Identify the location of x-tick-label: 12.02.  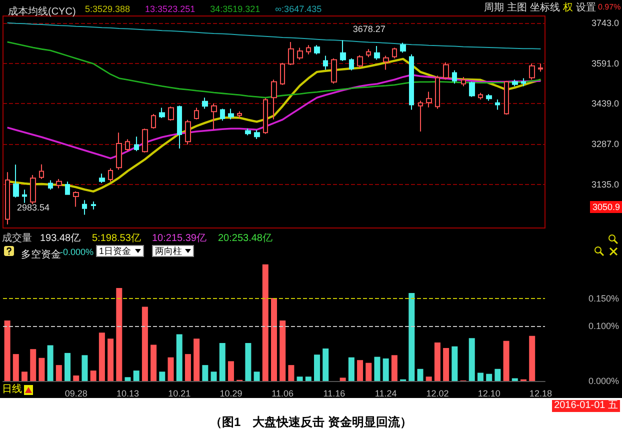
(437, 393).